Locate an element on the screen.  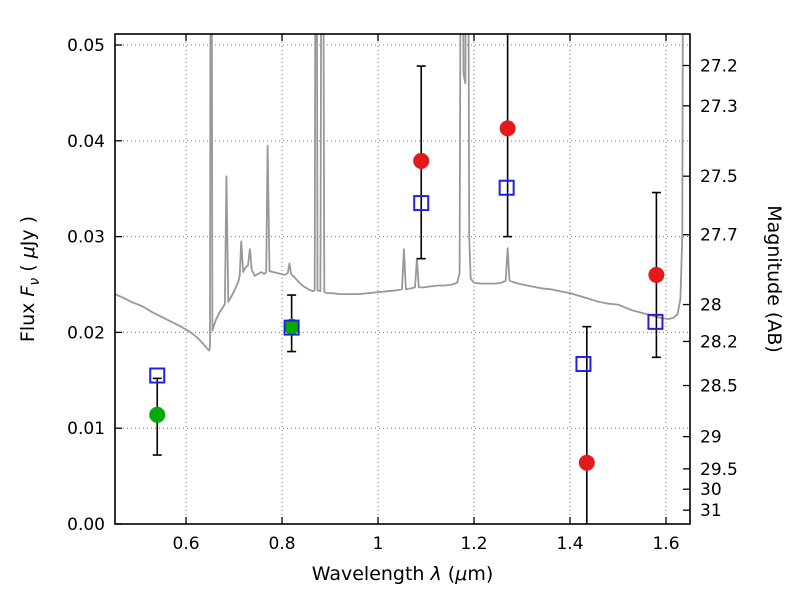
y-tick-label-left: 0.03 is located at coordinates (86, 238).